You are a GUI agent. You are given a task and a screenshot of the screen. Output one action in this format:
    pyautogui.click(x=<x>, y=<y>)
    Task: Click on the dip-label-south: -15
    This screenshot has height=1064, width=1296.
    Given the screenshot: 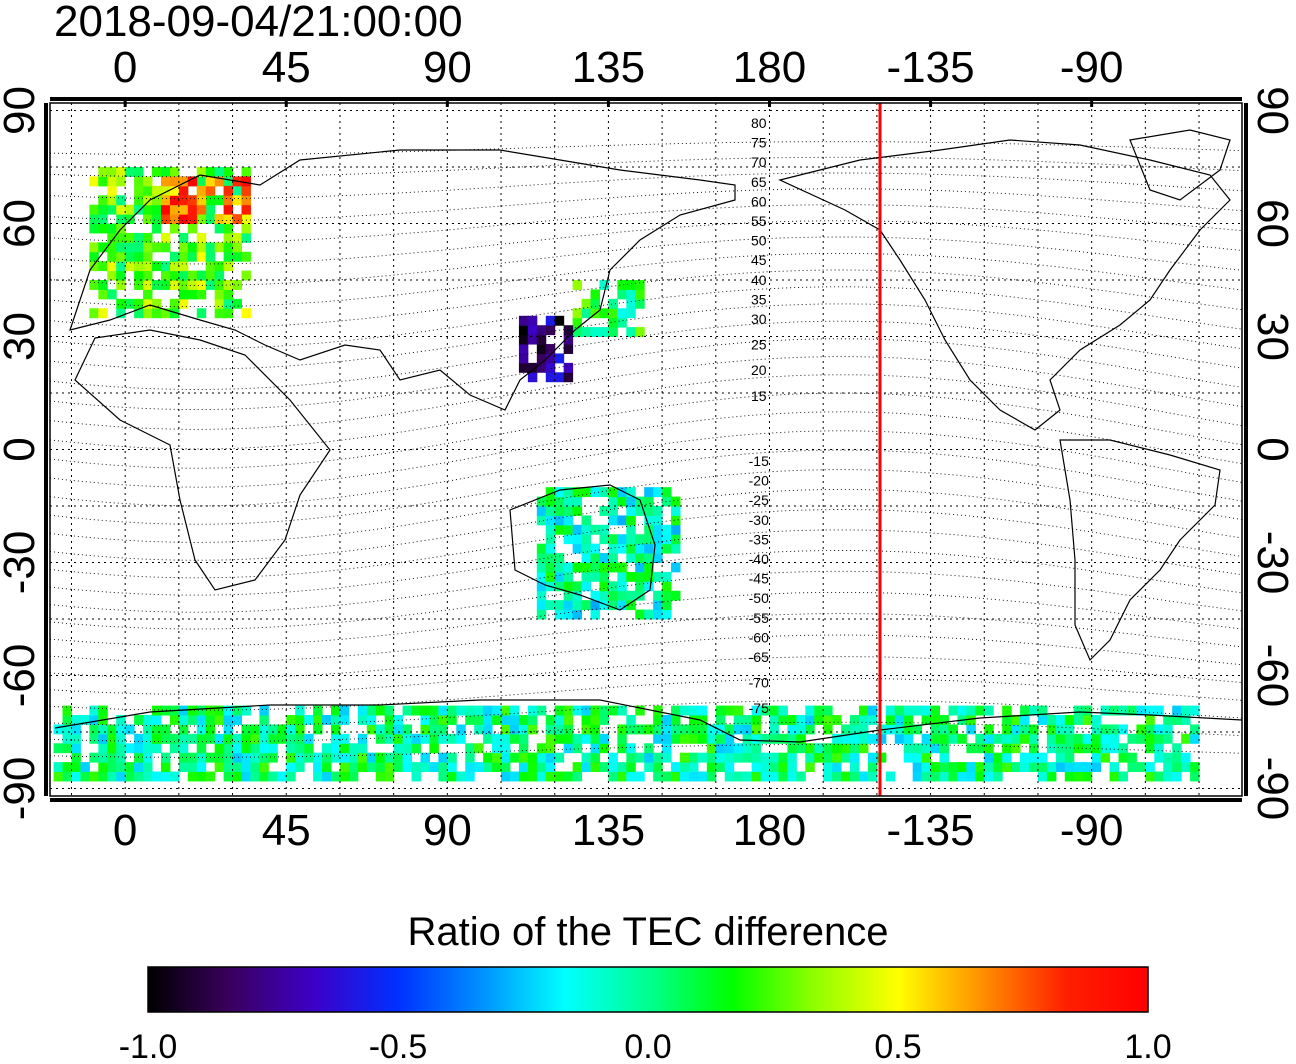 What is the action you would take?
    pyautogui.click(x=759, y=461)
    